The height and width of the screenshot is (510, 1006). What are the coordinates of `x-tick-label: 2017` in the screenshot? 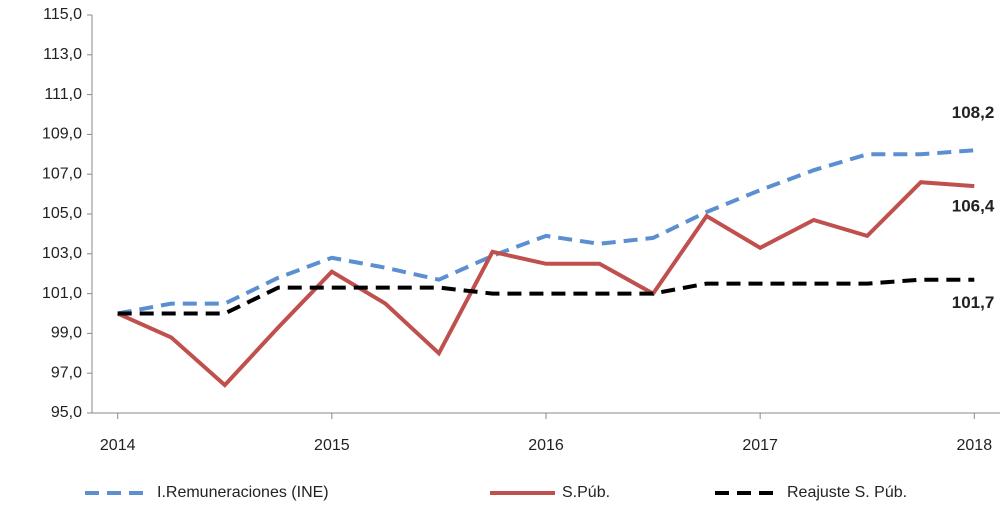 It's located at (760, 445).